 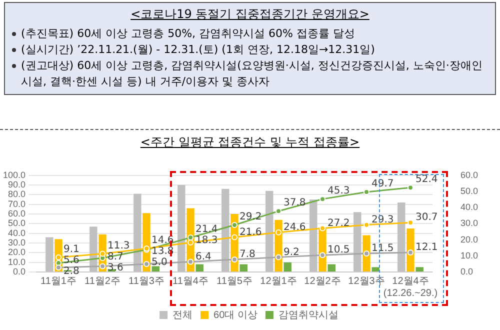 What do you see at coordinates (102, 281) in the screenshot?
I see `x-tick-label: 11월2주` at bounding box center [102, 281].